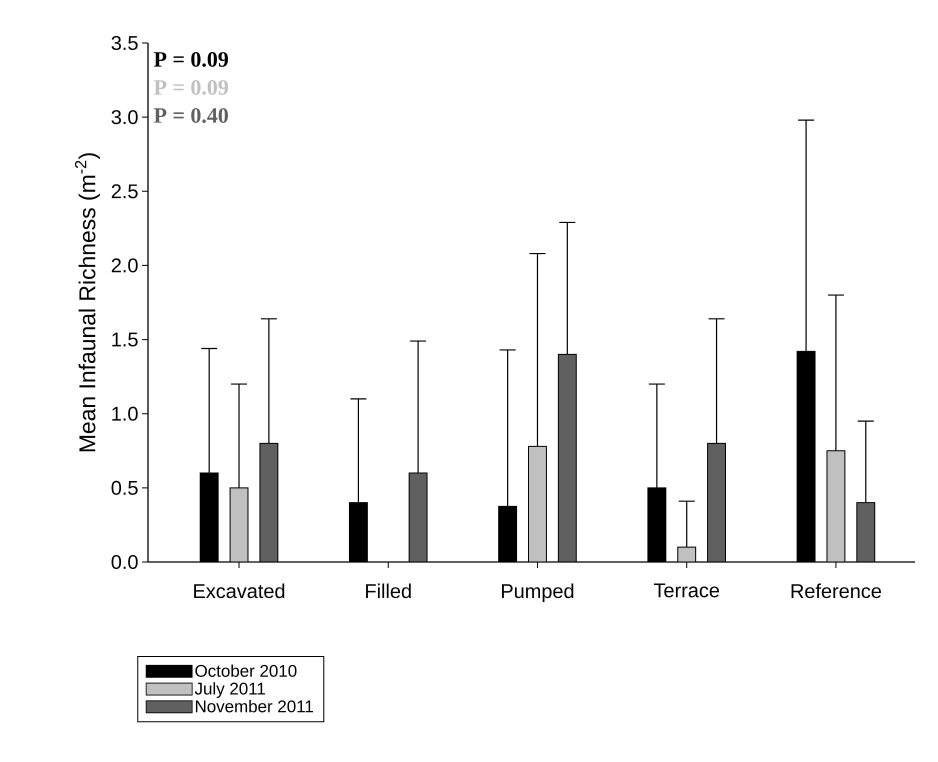  Describe the element at coordinates (254, 706) in the screenshot. I see `legend-label: November 2011` at that location.